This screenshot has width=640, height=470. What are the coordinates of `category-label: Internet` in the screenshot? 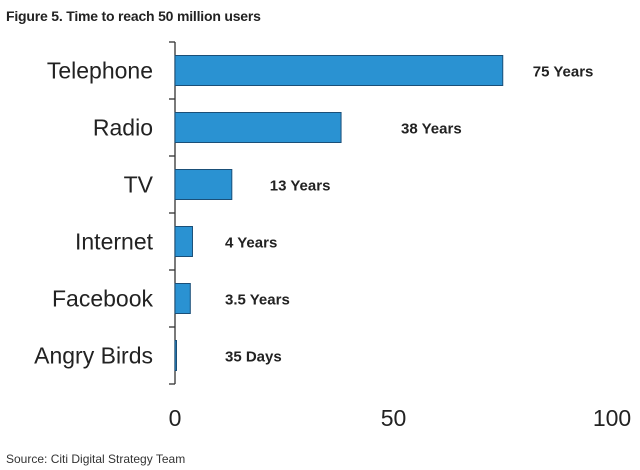 It's located at (114, 242).